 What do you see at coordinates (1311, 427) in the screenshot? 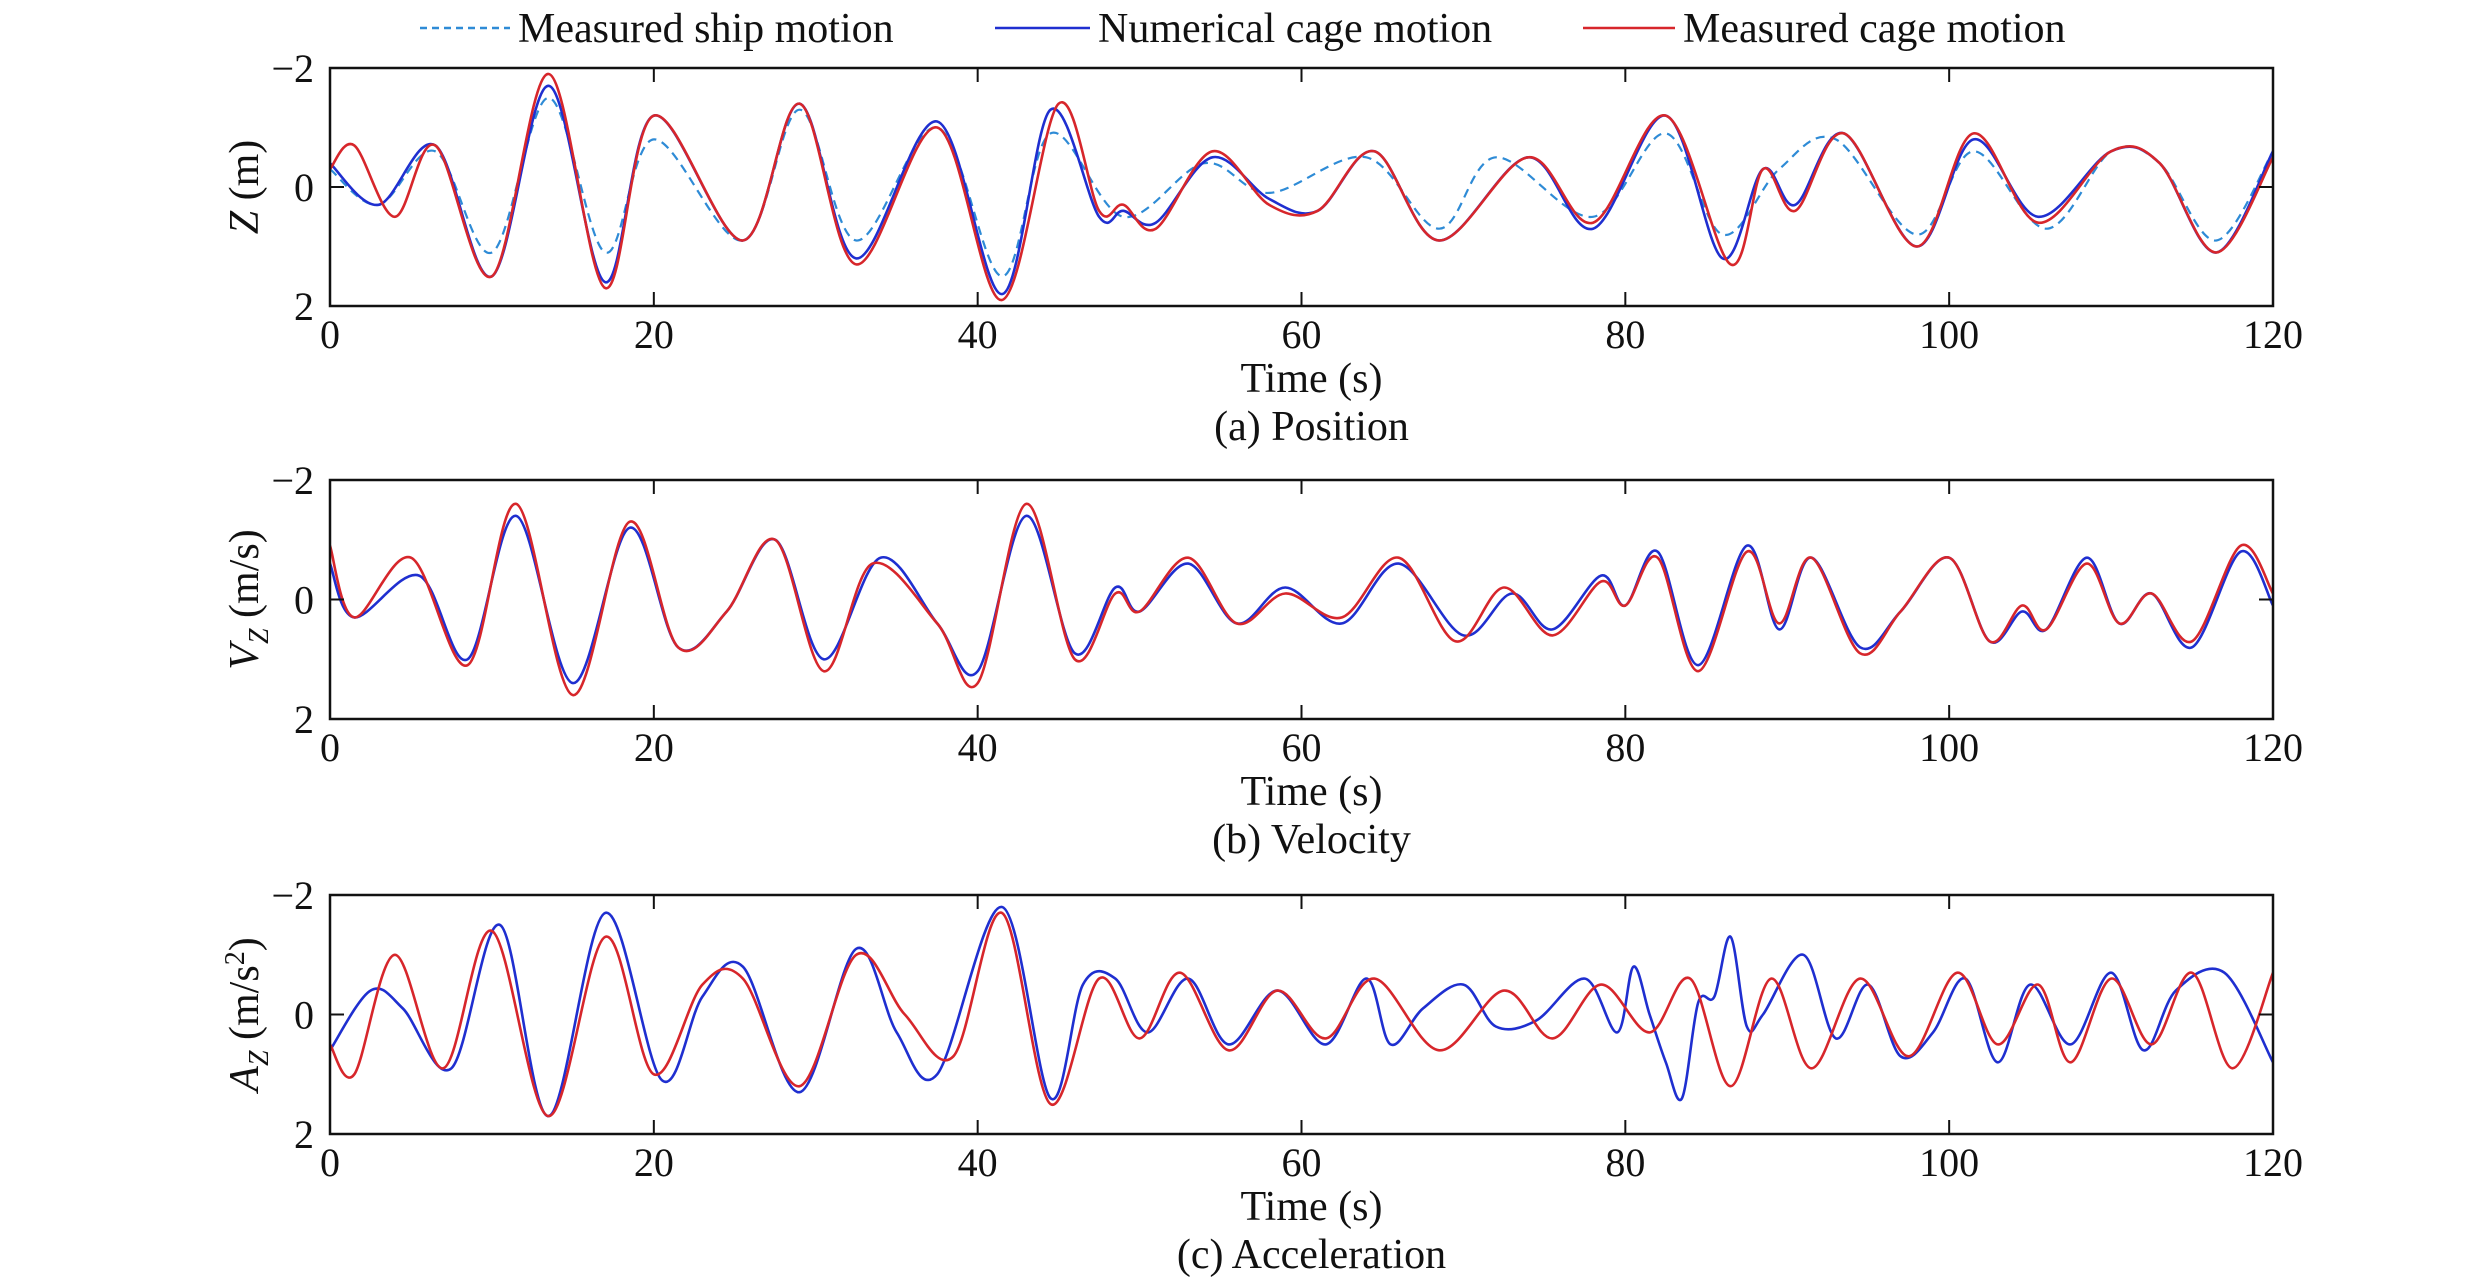
I see `panel-caption: (a) Position` at bounding box center [1311, 427].